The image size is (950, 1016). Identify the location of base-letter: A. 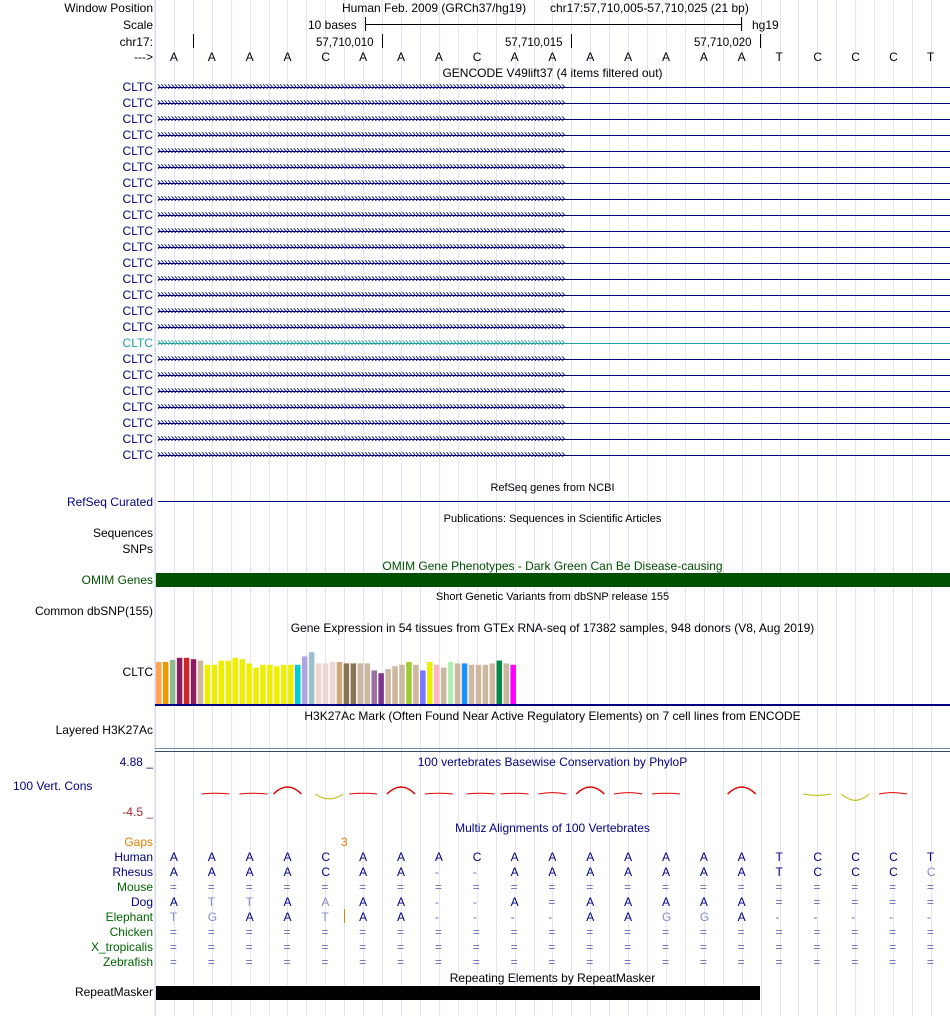
(438, 57).